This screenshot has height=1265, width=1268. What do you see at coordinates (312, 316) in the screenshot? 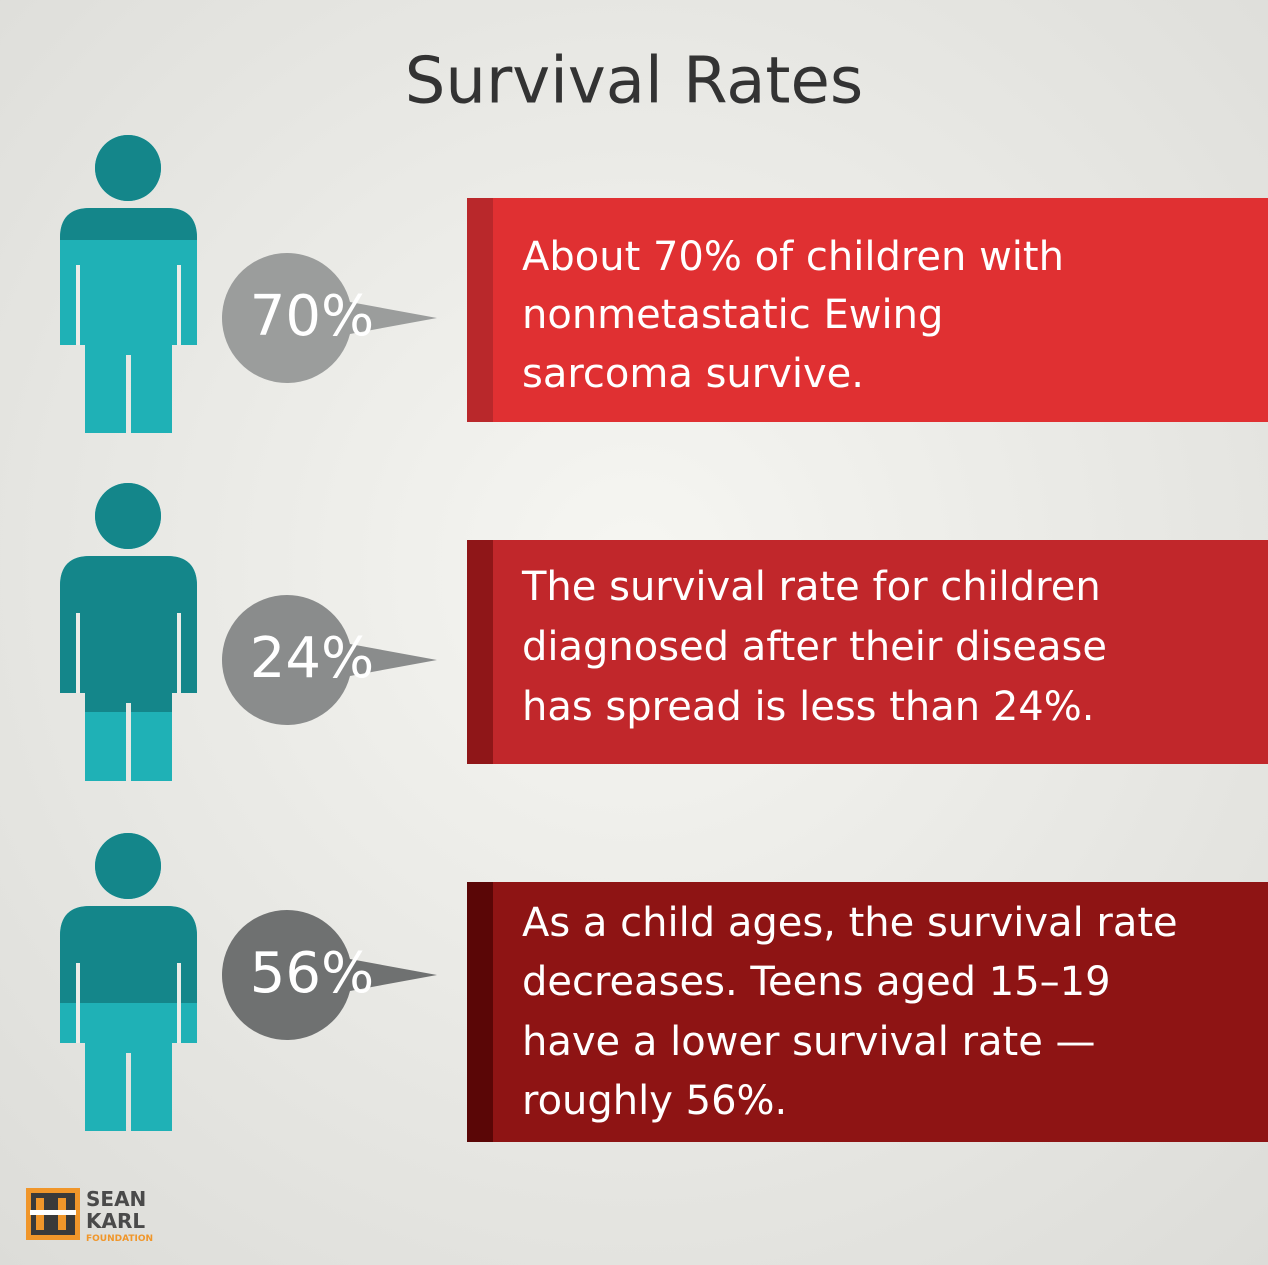
I see `percent: 70%` at bounding box center [312, 316].